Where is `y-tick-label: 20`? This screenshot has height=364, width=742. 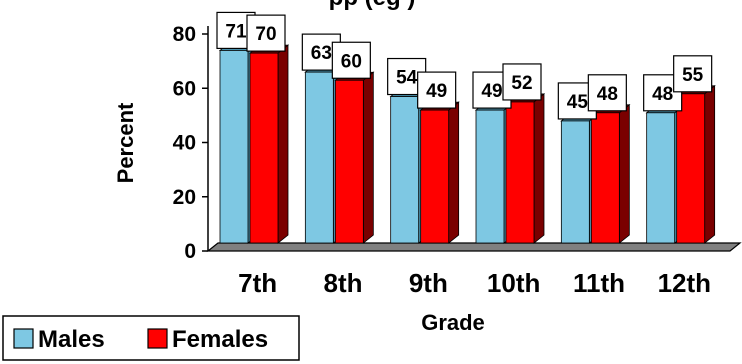 y-tick-label: 20 is located at coordinates (184, 197).